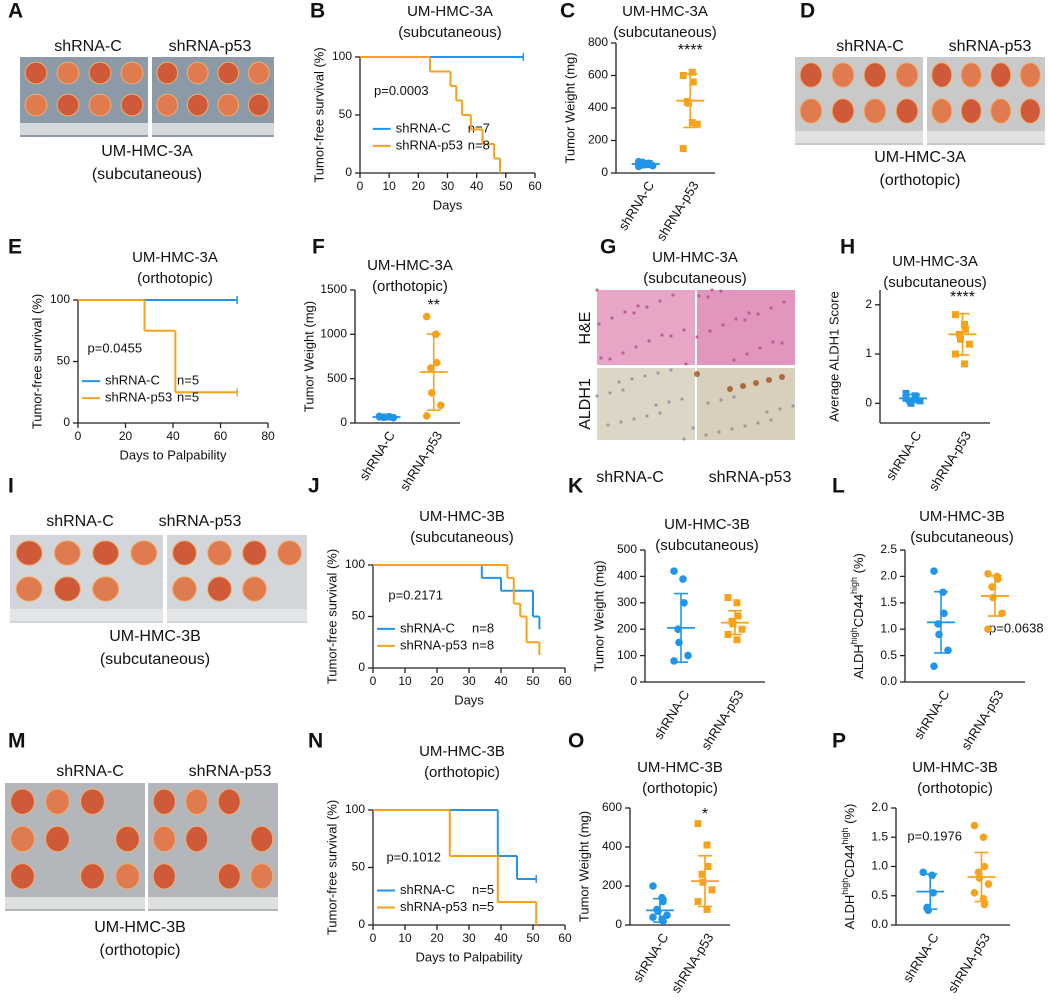  What do you see at coordinates (569, 107) in the screenshot?
I see `y-axis-label: Tumor Weight (mg)` at bounding box center [569, 107].